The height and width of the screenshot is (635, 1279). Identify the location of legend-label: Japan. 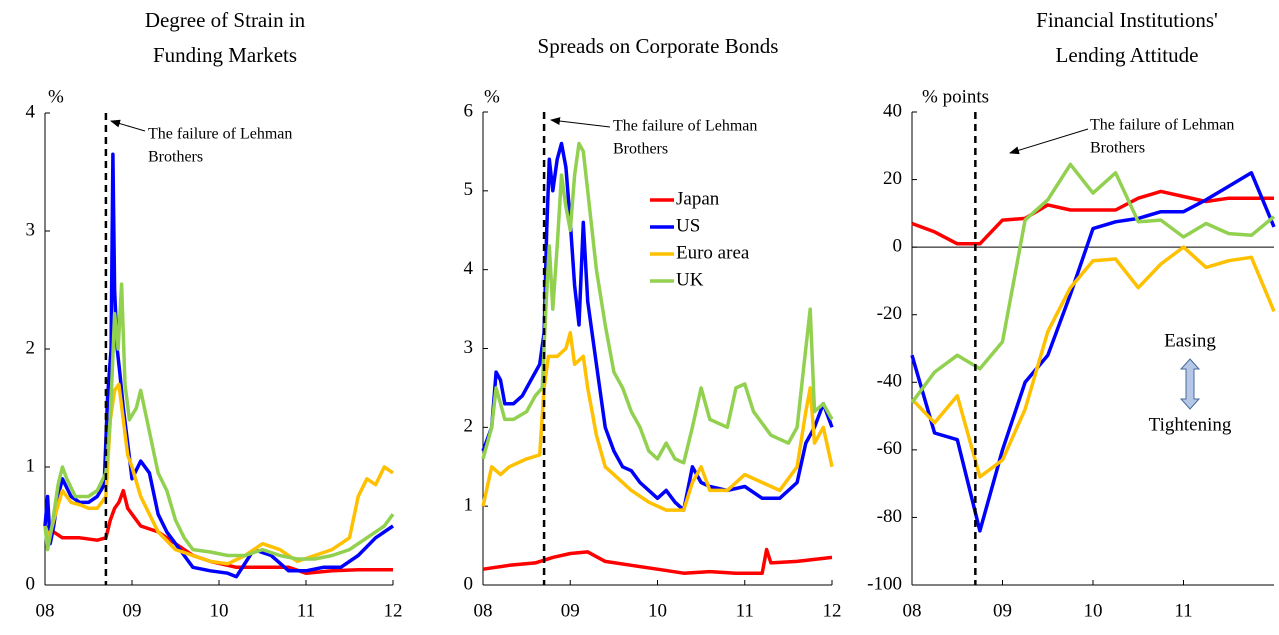
(698, 198).